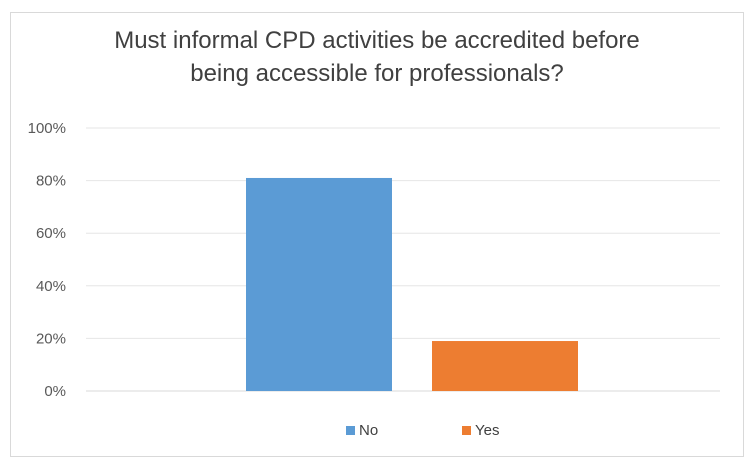 This screenshot has width=754, height=457. What do you see at coordinates (47, 128) in the screenshot?
I see `y-tick-label: 100%` at bounding box center [47, 128].